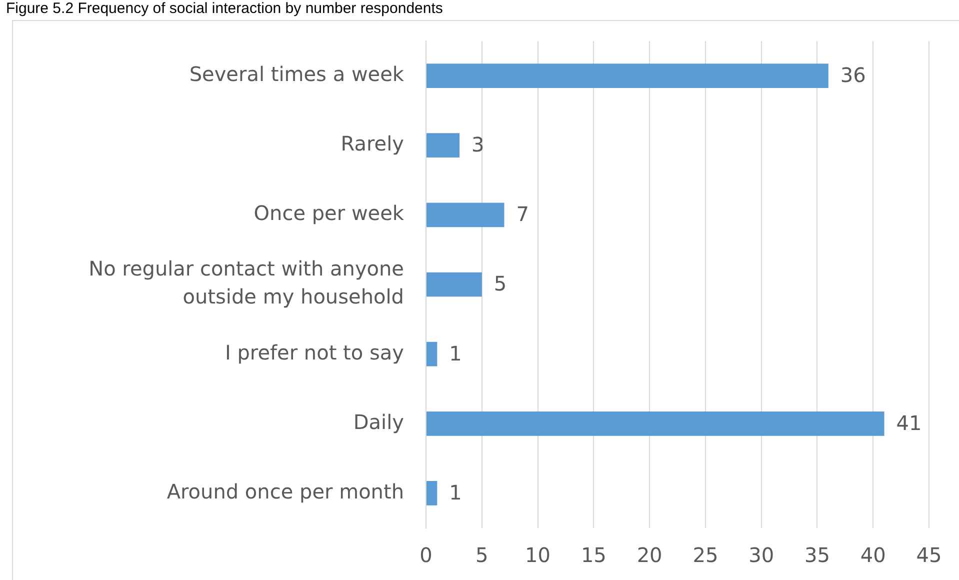 This screenshot has width=959, height=580. Describe the element at coordinates (909, 422) in the screenshot. I see `data-label: 41` at that location.